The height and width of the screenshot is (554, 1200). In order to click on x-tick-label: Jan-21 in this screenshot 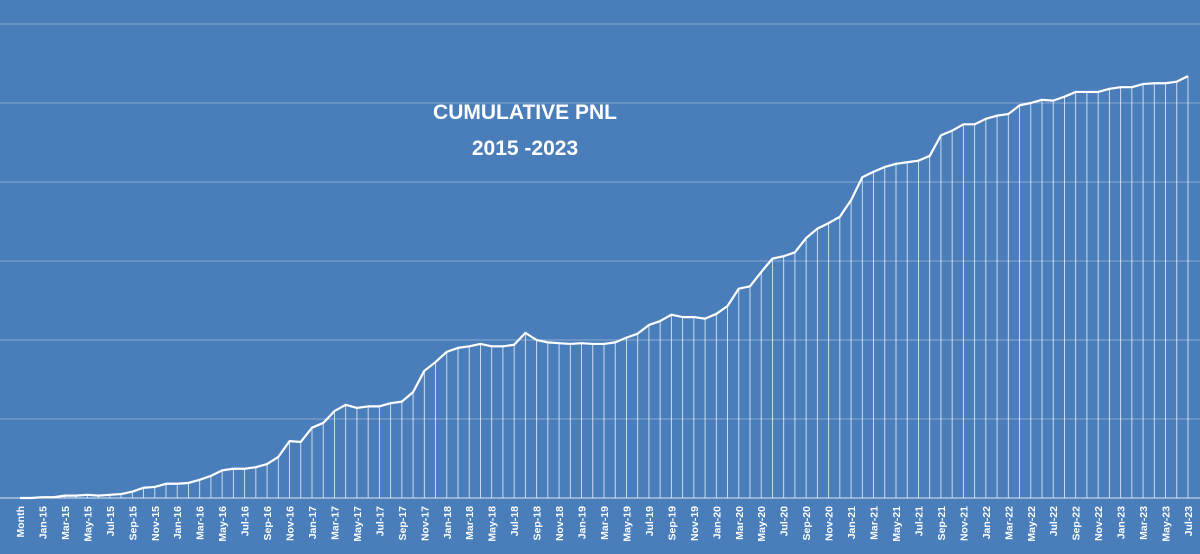, I will do `click(852, 522)`.